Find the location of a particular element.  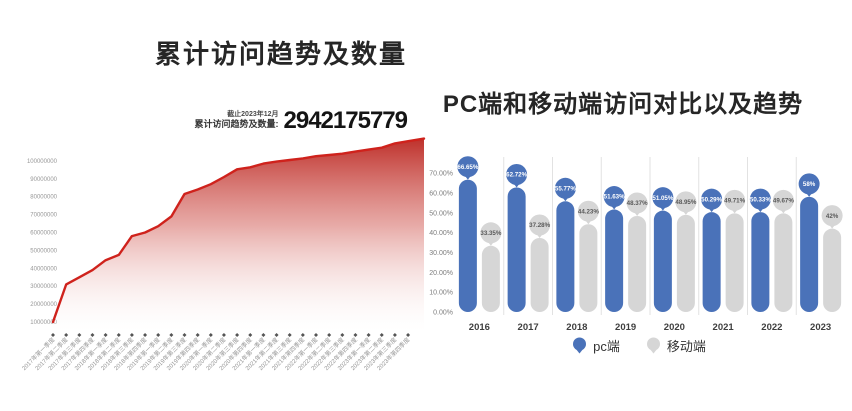

mobile-bar-2021 is located at coordinates (734, 262).